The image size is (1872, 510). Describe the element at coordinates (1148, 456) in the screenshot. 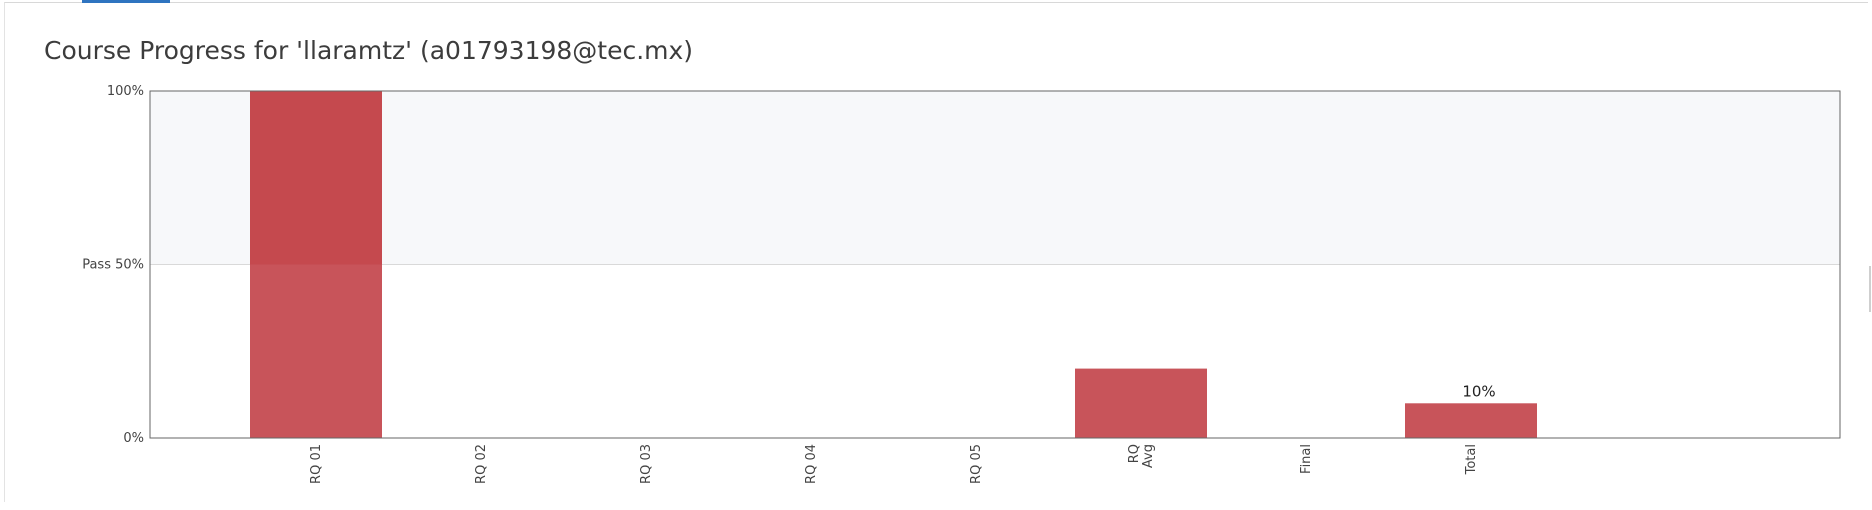

I see `x-tick-label-5-line-1: Avg` at that location.